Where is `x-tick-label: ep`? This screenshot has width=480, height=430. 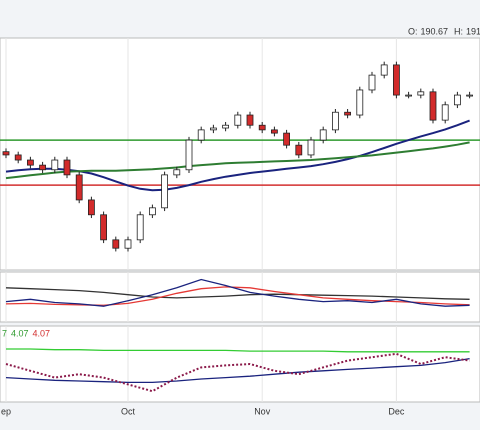 x-tick-label: ep is located at coordinates (6, 411).